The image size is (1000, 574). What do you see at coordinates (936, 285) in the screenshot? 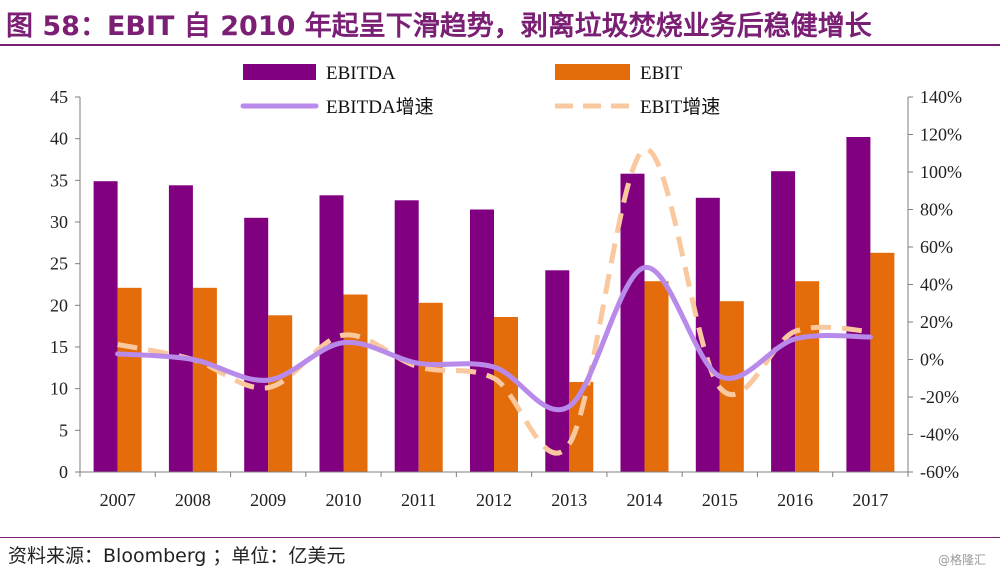
I see `right-tick-label: 40%` at bounding box center [936, 285].